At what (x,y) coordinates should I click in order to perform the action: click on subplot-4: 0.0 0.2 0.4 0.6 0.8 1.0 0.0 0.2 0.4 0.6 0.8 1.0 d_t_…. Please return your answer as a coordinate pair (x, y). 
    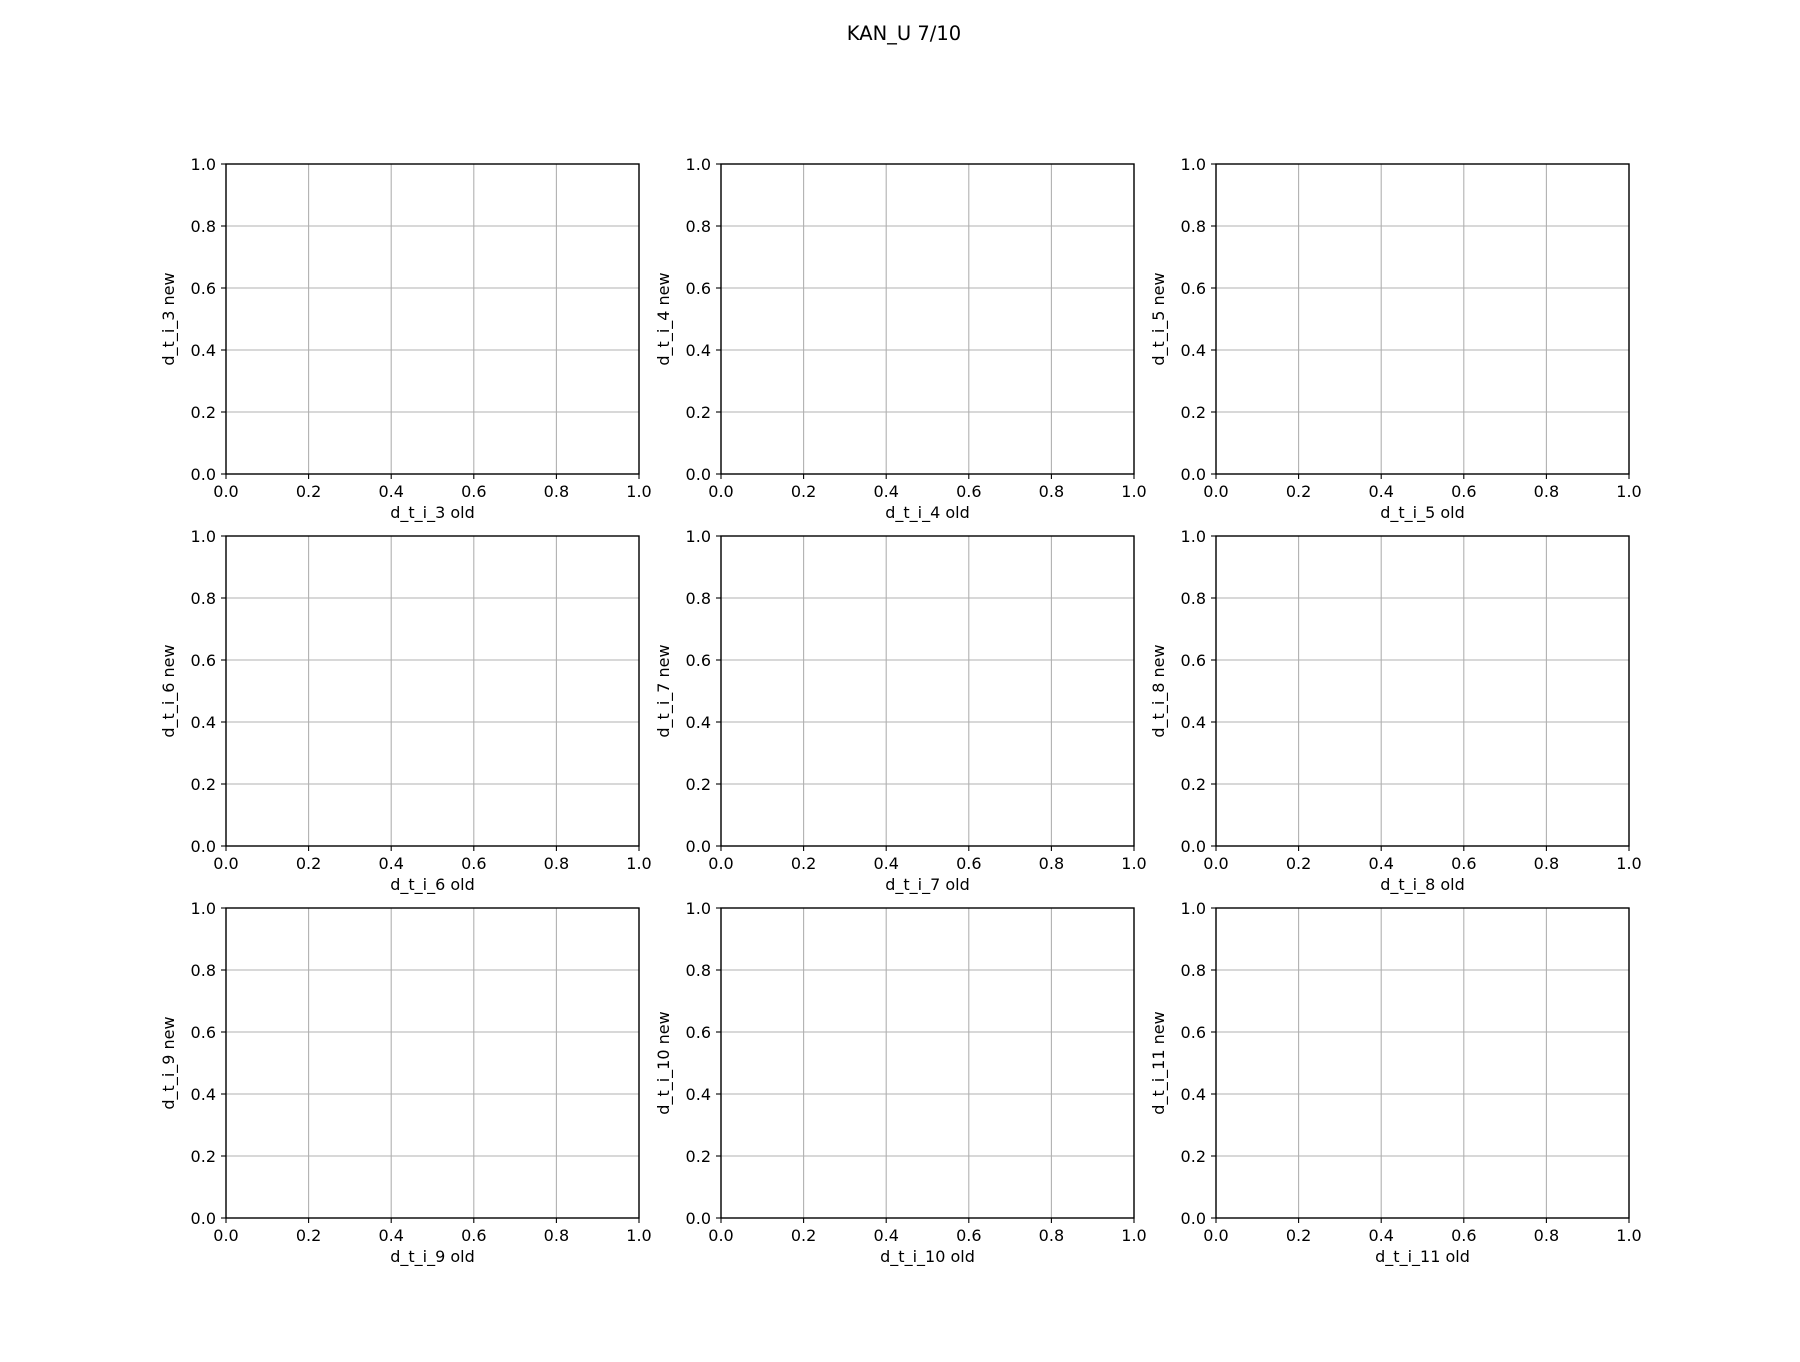
    Looking at the image, I should click on (405, 711).